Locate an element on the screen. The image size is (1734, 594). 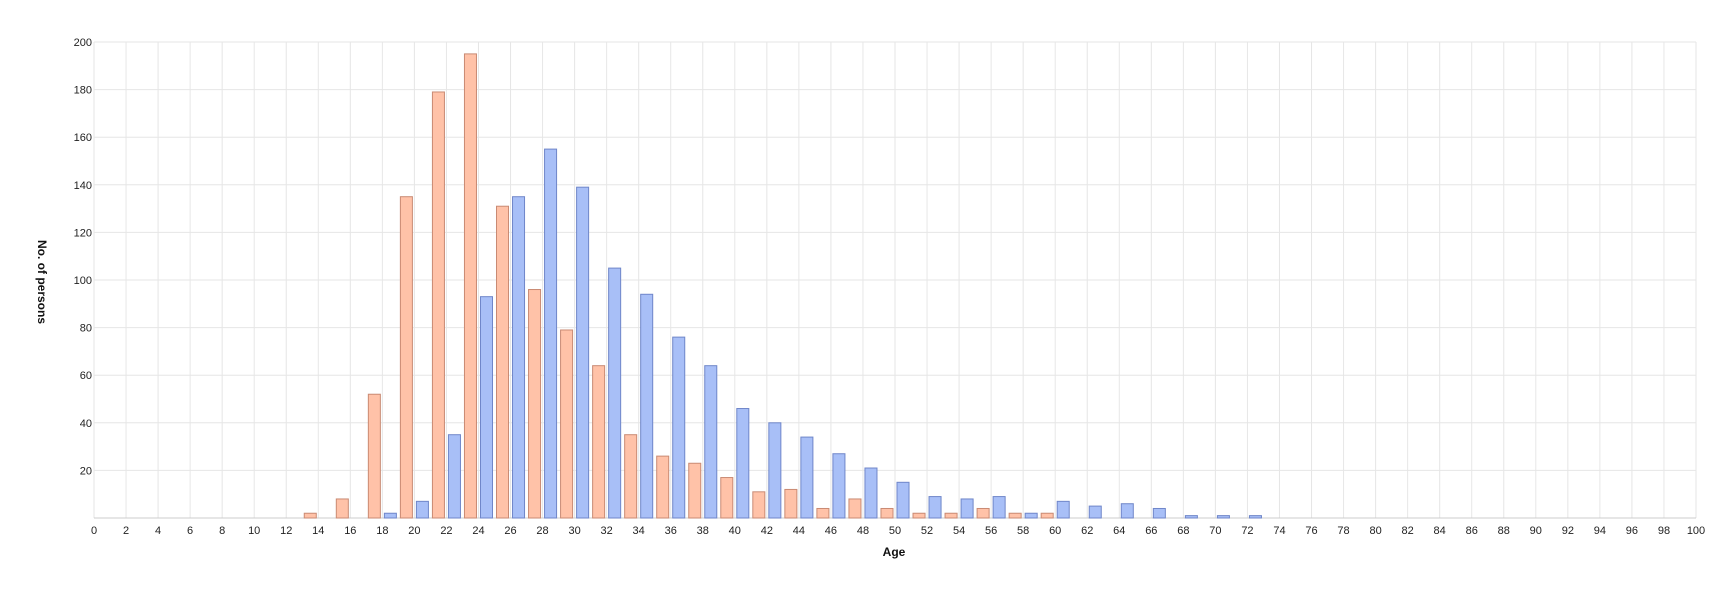
x-tick-label: 28 is located at coordinates (542, 531).